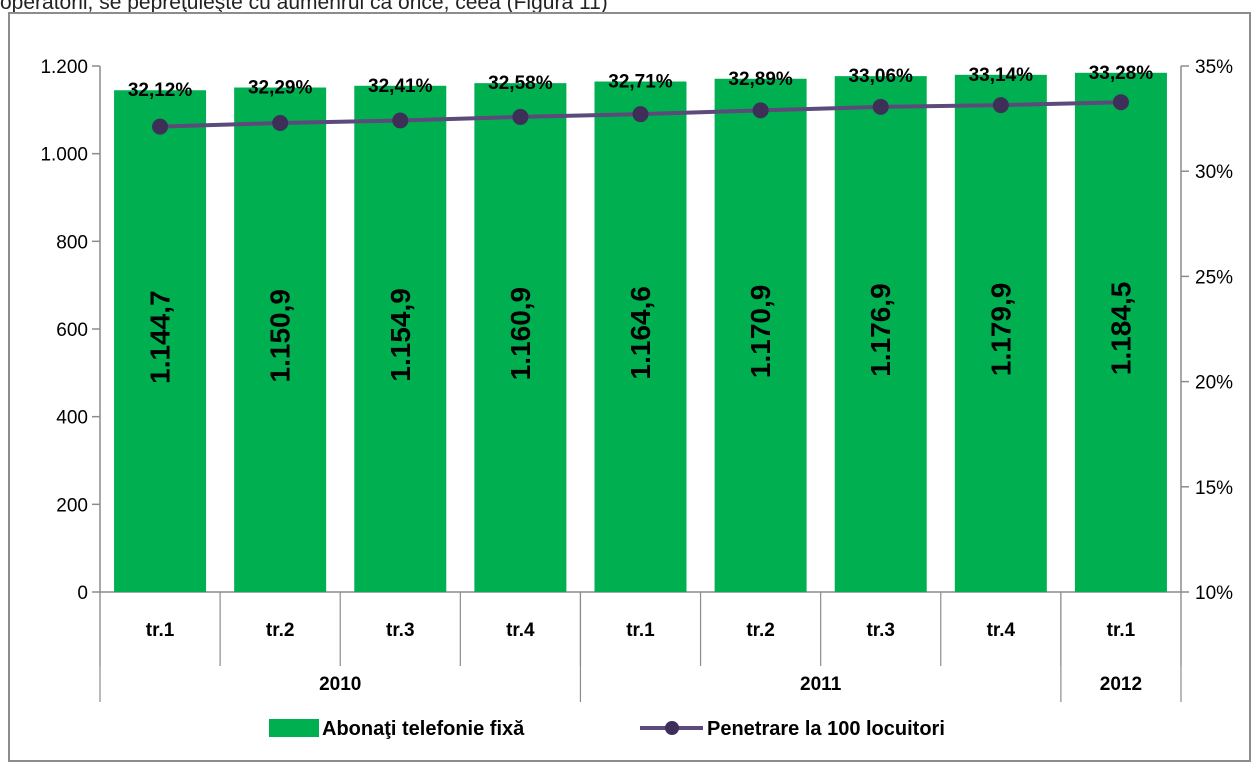 Image resolution: width=1256 pixels, height=767 pixels. Describe the element at coordinates (1120, 328) in the screenshot. I see `bar-value-label: 1.184,5` at that location.